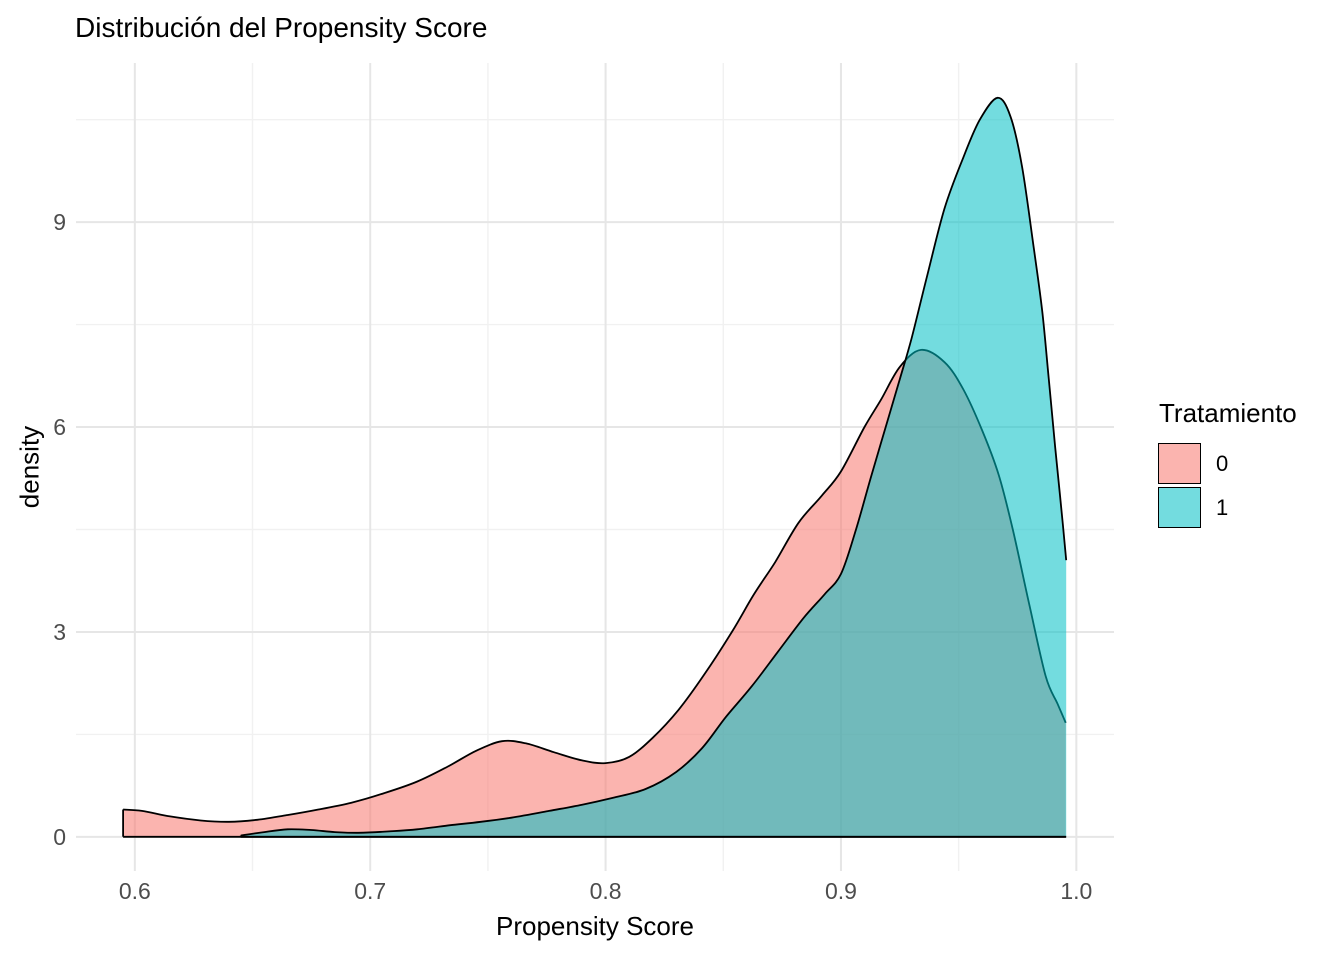  I want to click on legend-label-treatment-0: 0, so click(1222, 463).